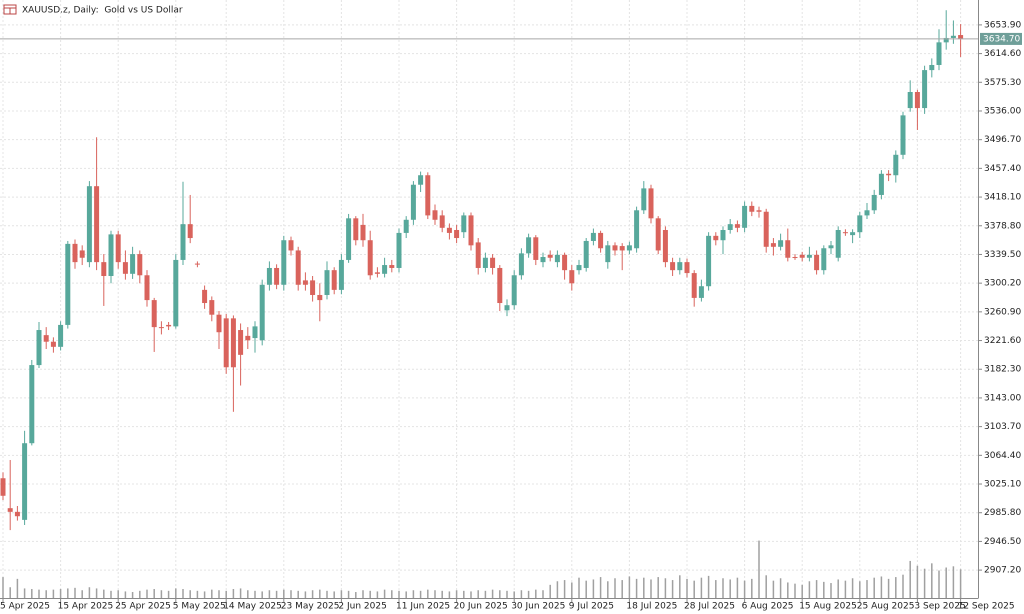 This screenshot has height=614, width=1024. I want to click on y-tick-label: 3064.40, so click(1002, 456).